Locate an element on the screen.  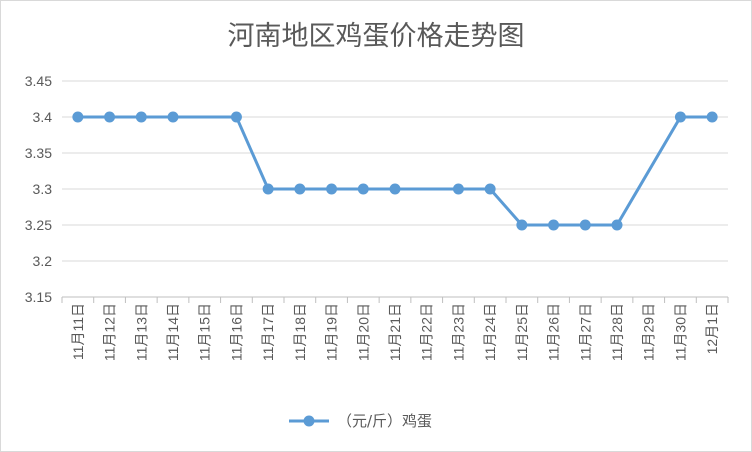
y-tick-label: 3.4 is located at coordinates (43, 117).